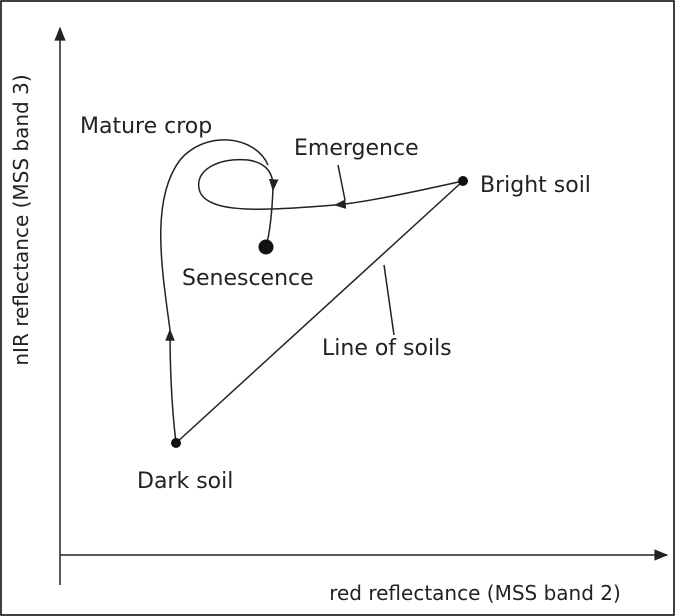 The height and width of the screenshot is (616, 675). I want to click on y-axis-label: nIR reflectance (MSS band 3), so click(21, 219).